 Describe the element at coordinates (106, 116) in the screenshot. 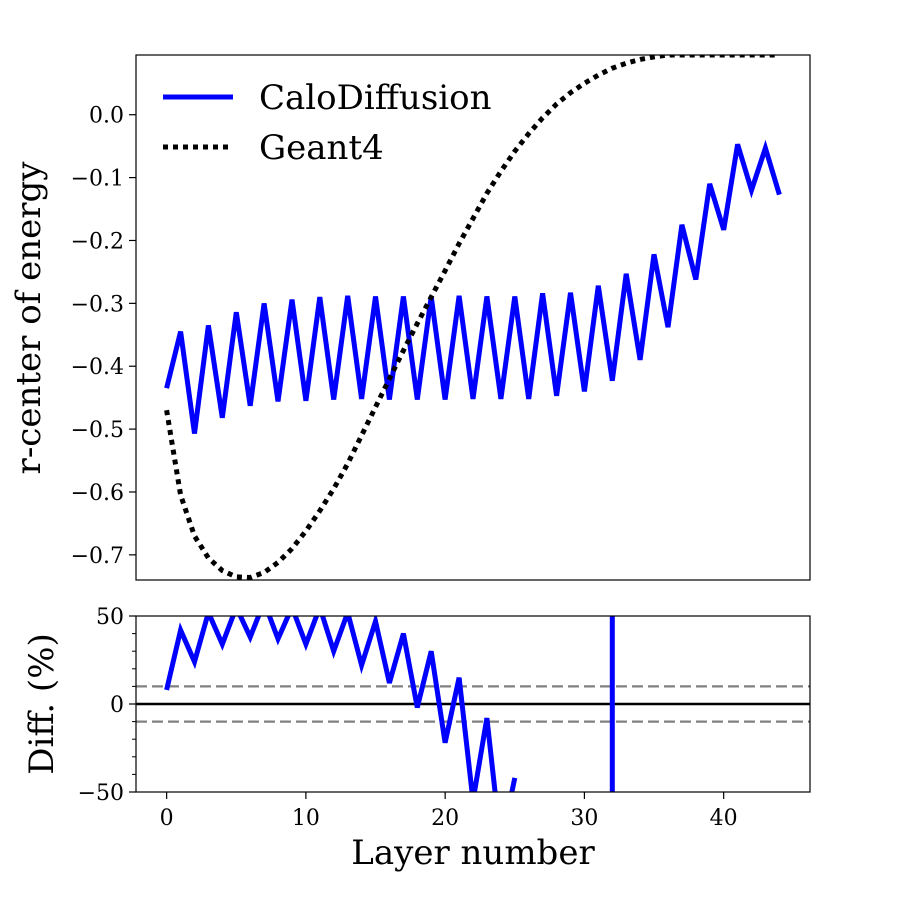

I see `main-y-tick-label: 0.0` at that location.